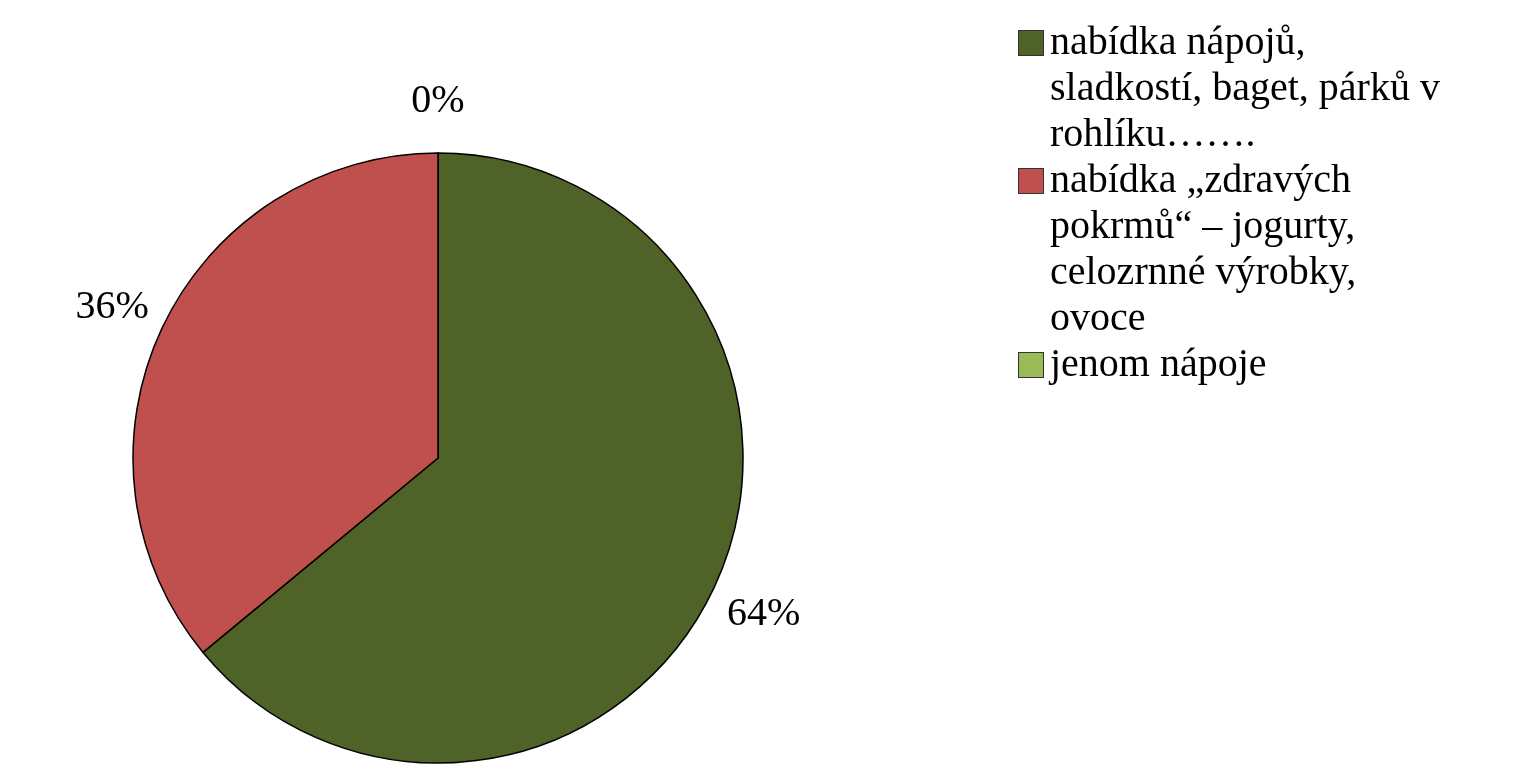 The image size is (1532, 776). I want to click on text: 0%, so click(438, 98).